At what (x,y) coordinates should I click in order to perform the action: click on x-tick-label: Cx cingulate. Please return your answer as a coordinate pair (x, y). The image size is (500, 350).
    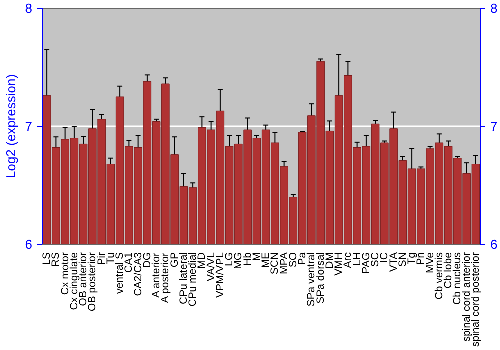
    Looking at the image, I should click on (74, 281).